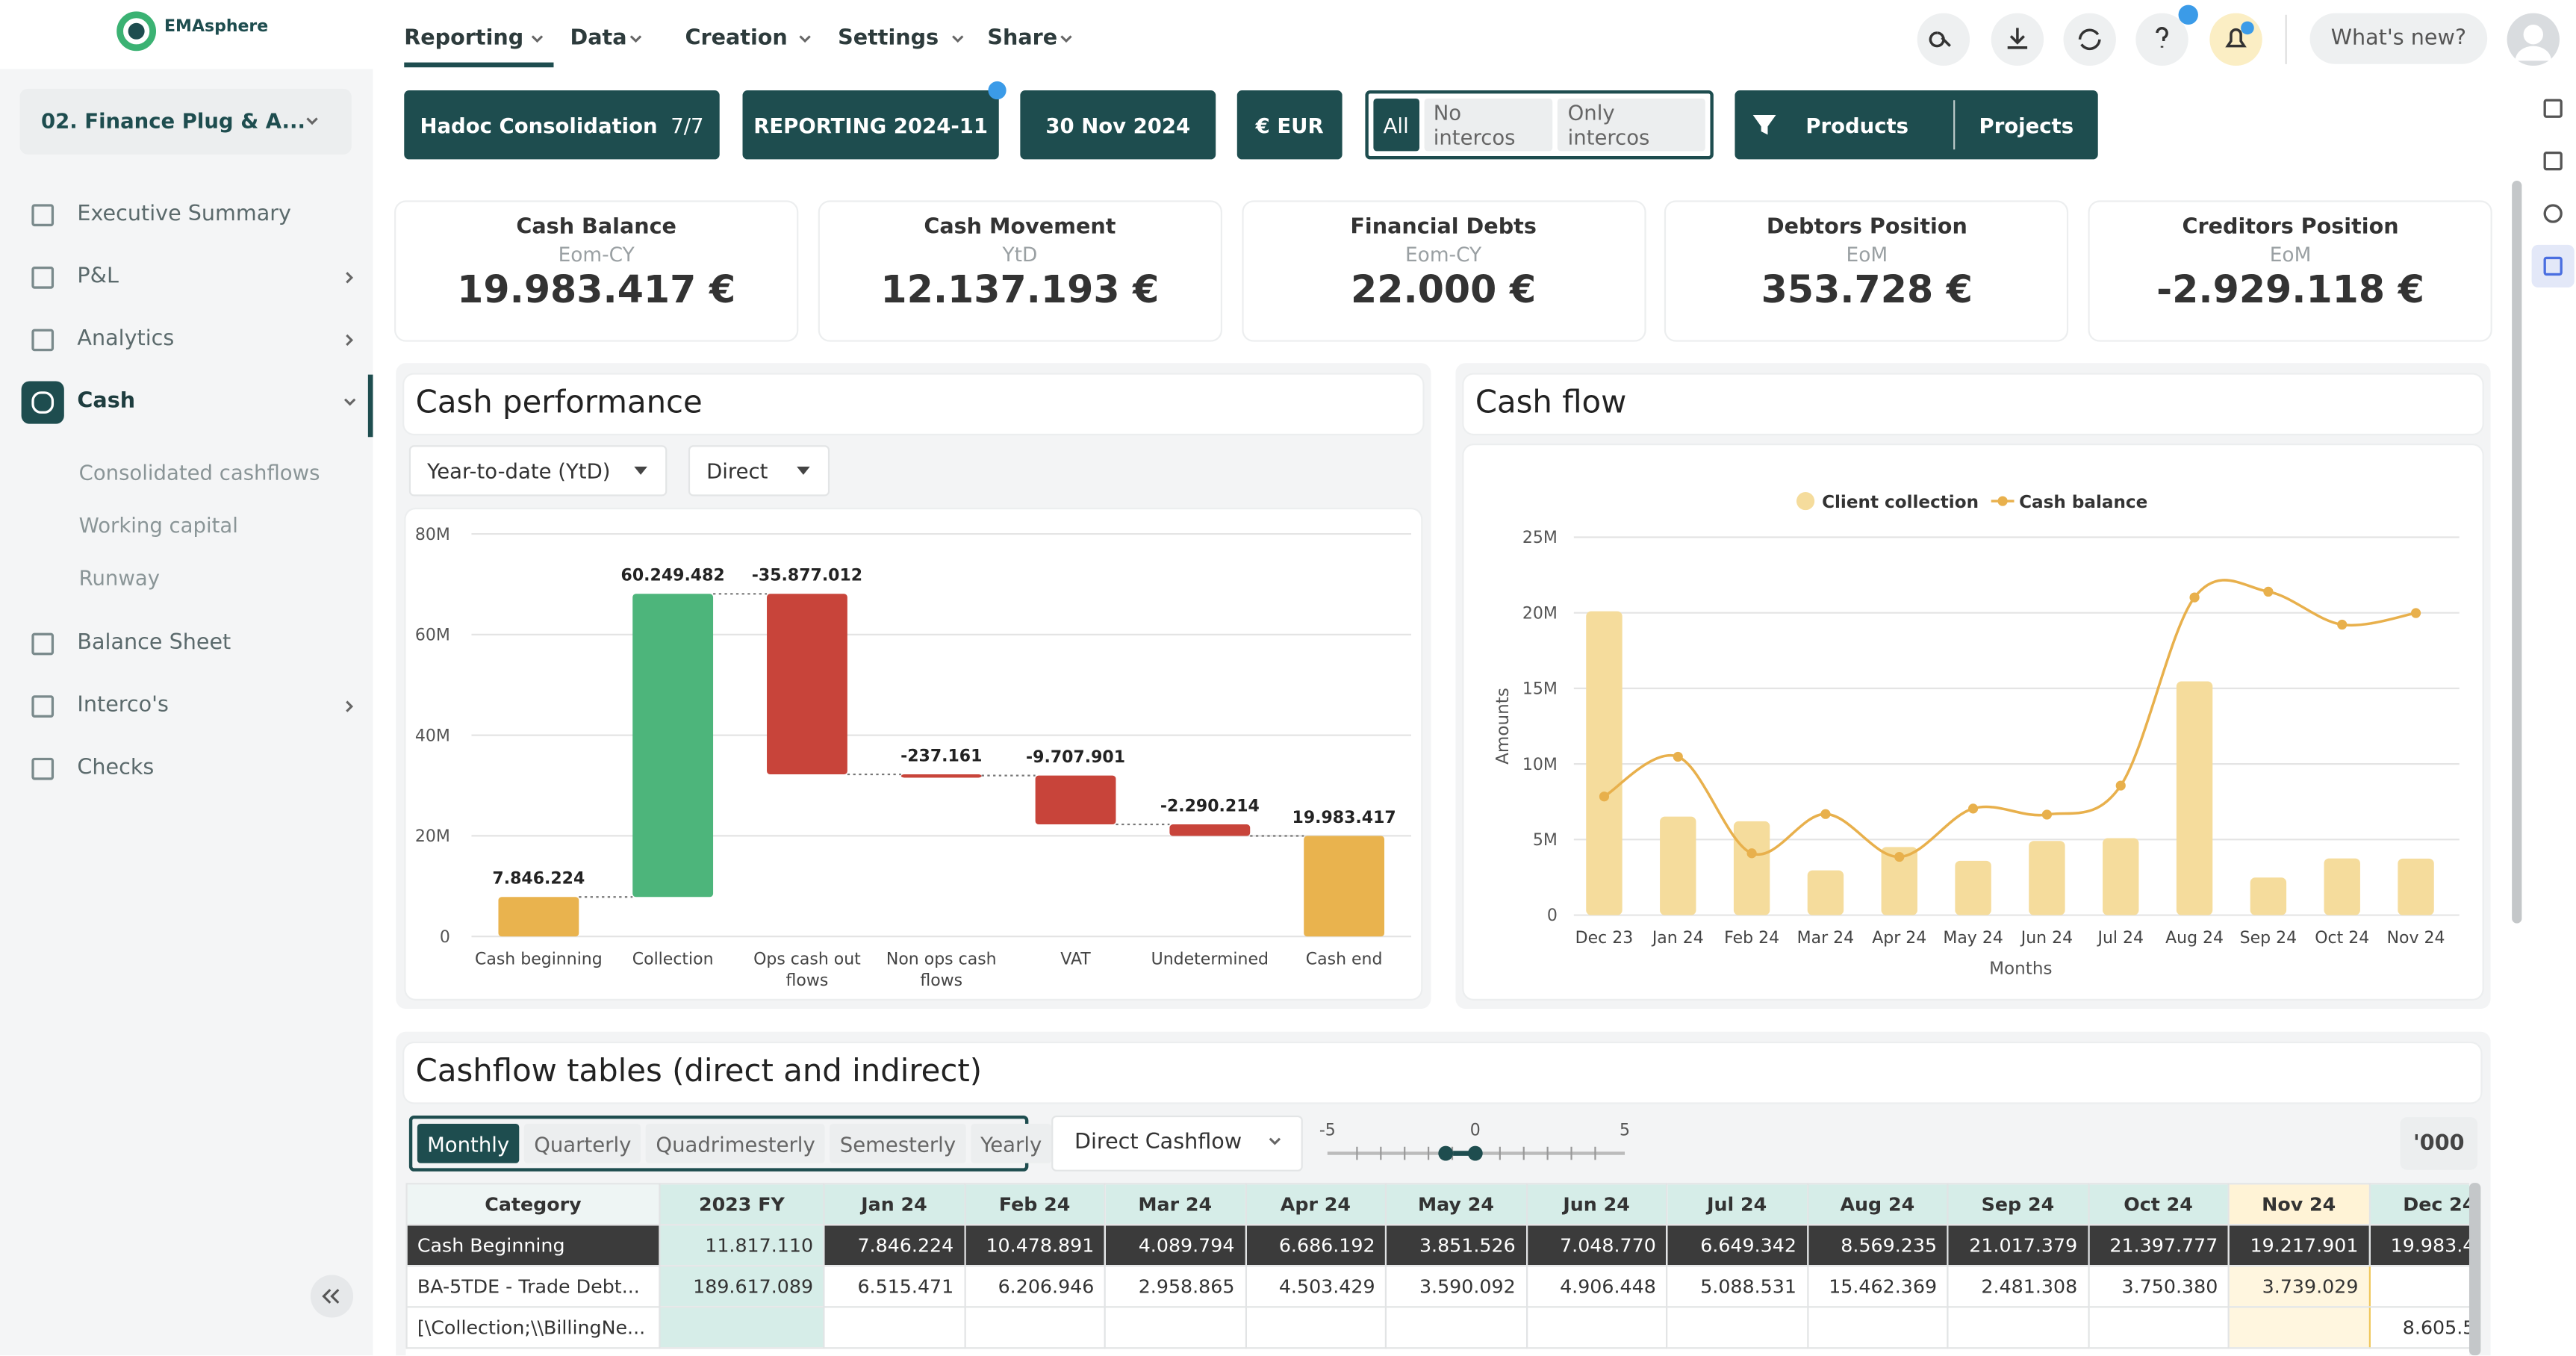  What do you see at coordinates (2533, 35) in the screenshot?
I see `avatar-head` at bounding box center [2533, 35].